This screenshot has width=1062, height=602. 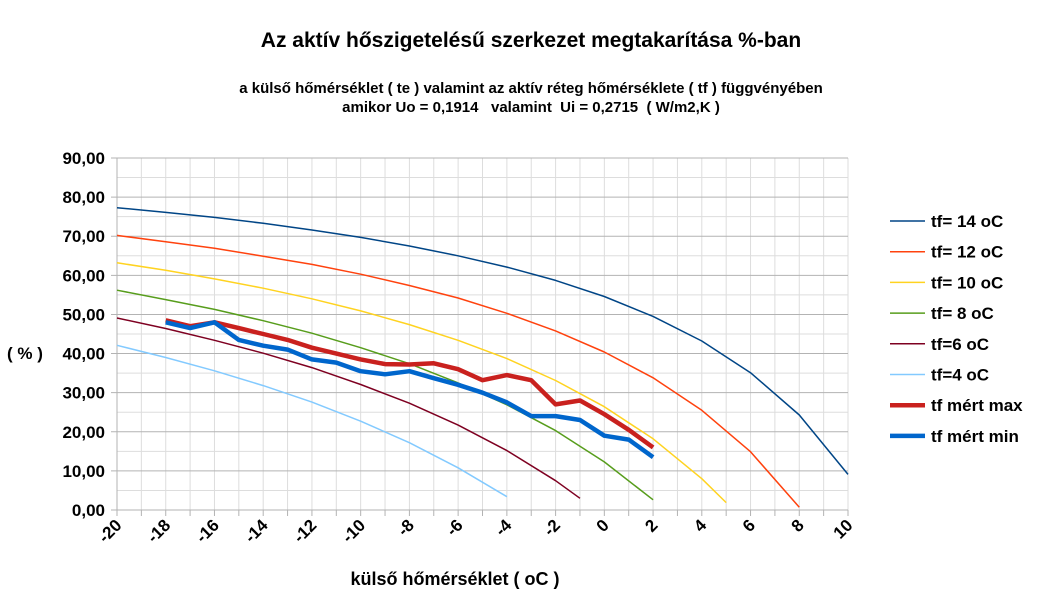 I want to click on legend-label: tf mért max, so click(x=977, y=405).